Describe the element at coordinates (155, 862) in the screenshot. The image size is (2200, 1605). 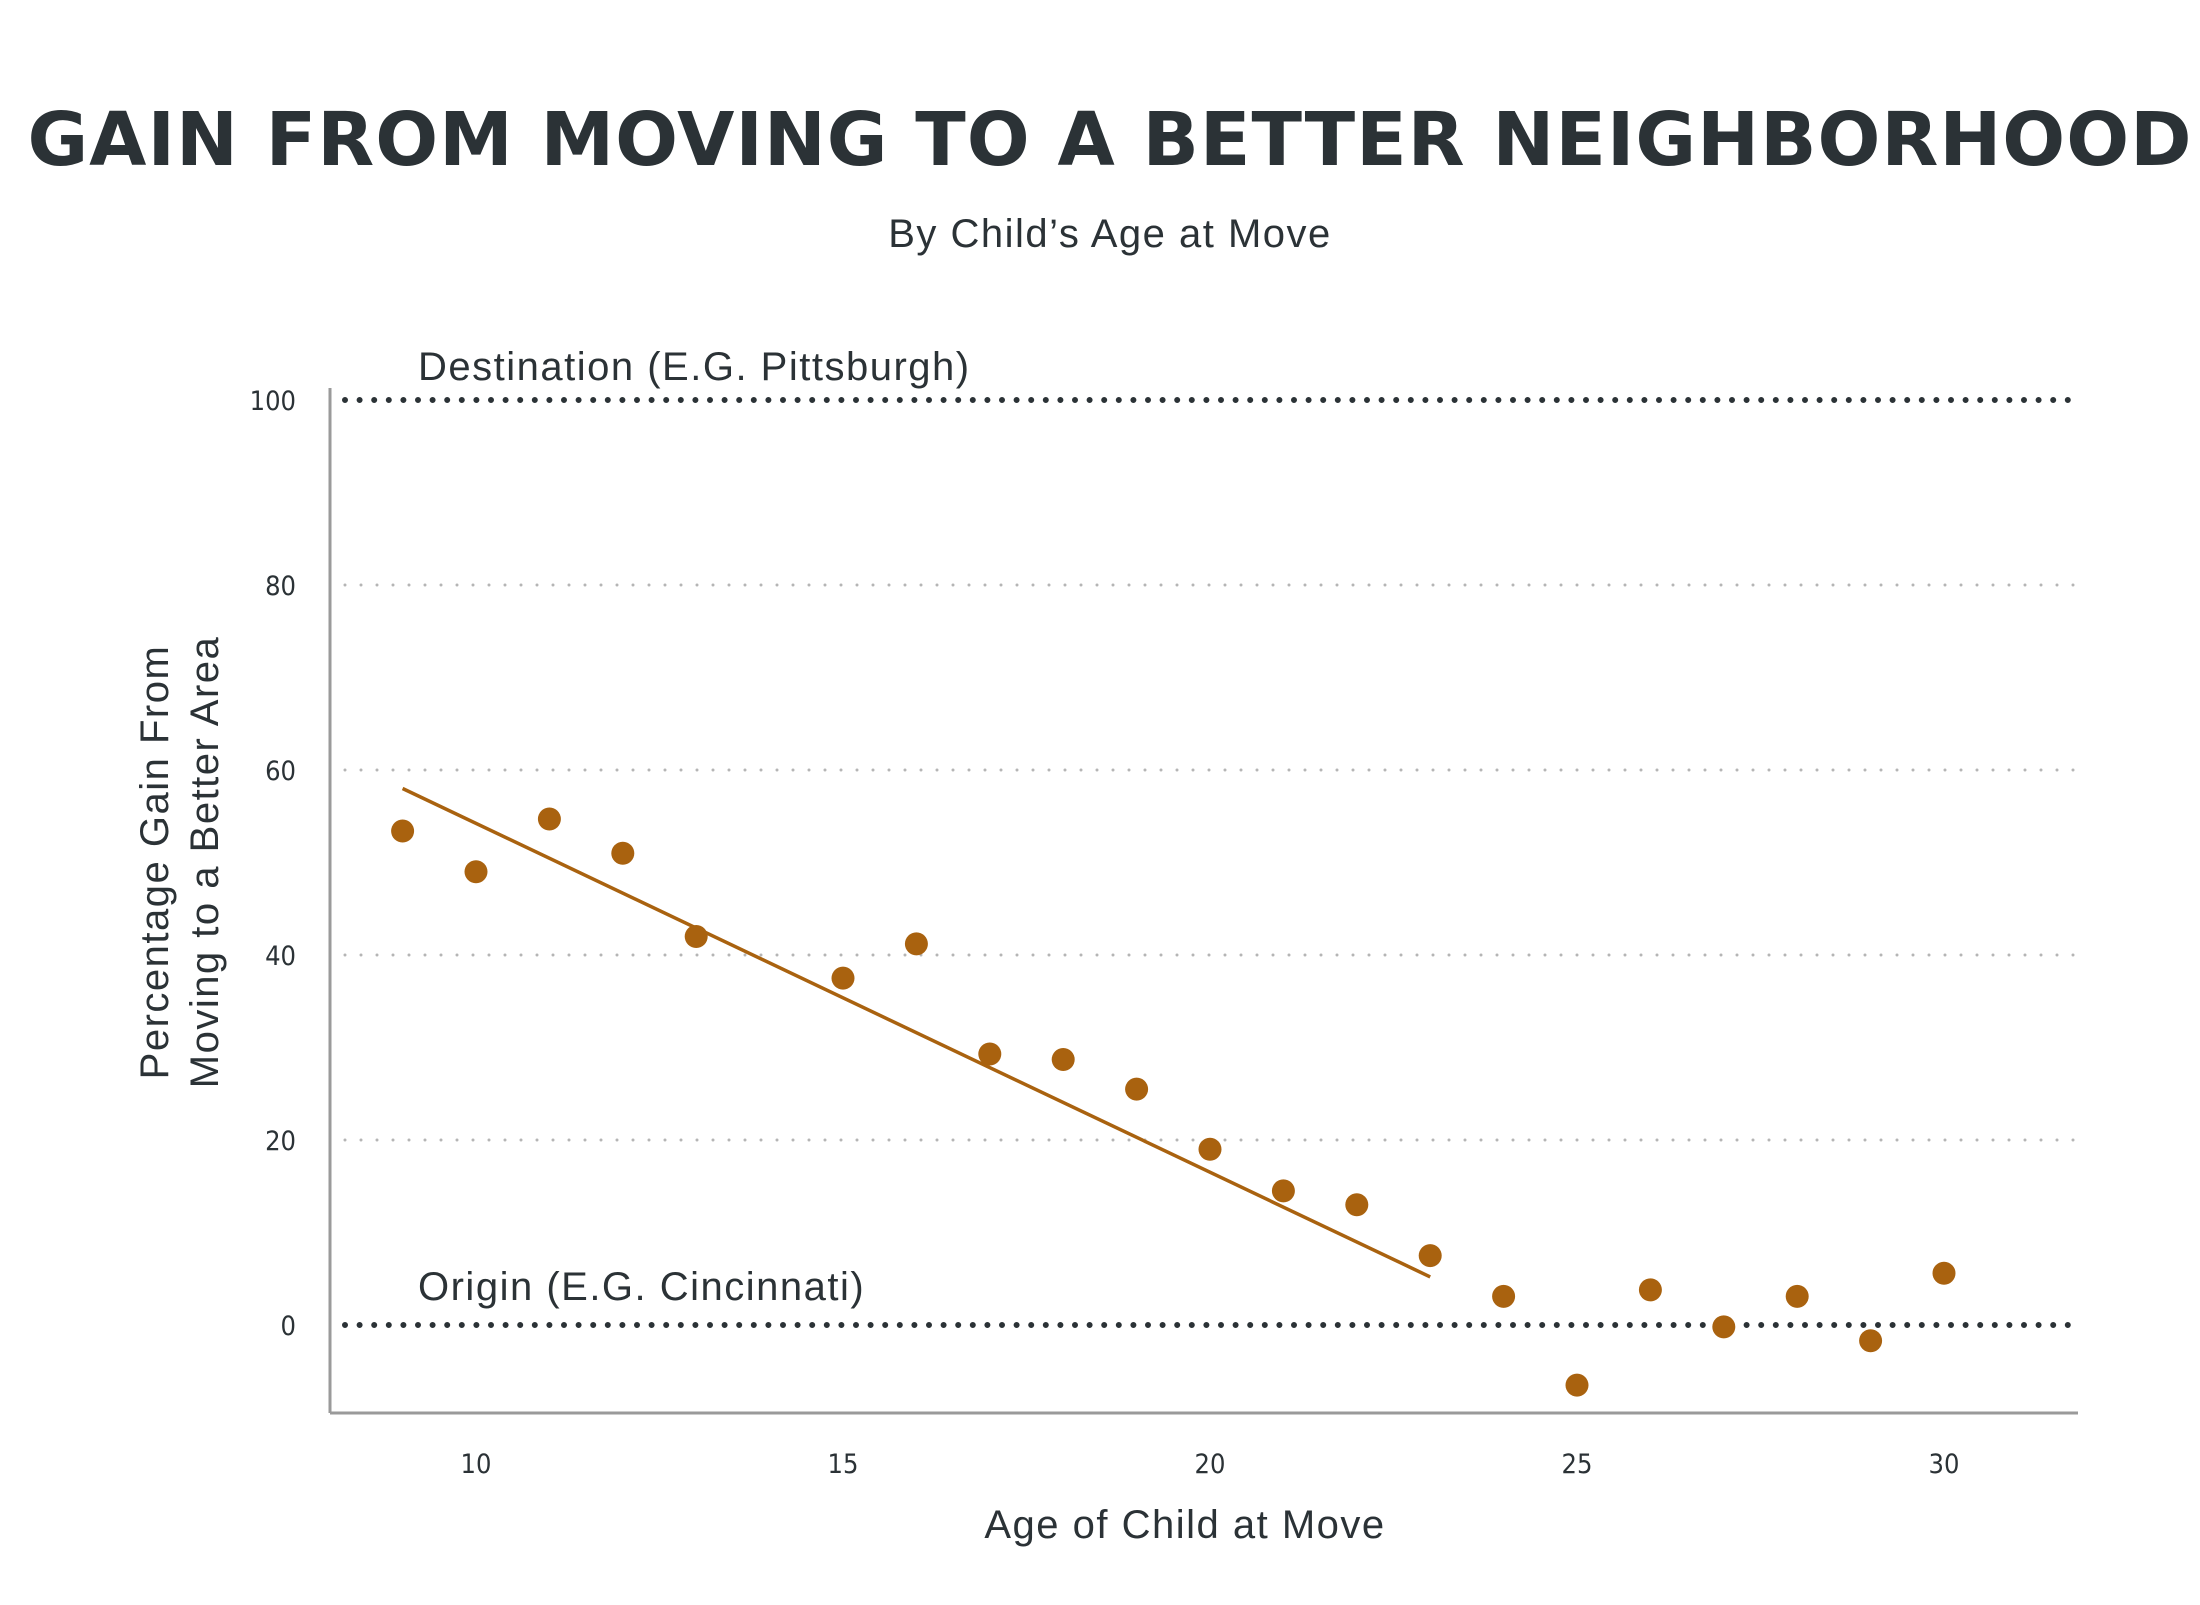
I see `y-axis-label-line-1: Percentage Gain From` at that location.